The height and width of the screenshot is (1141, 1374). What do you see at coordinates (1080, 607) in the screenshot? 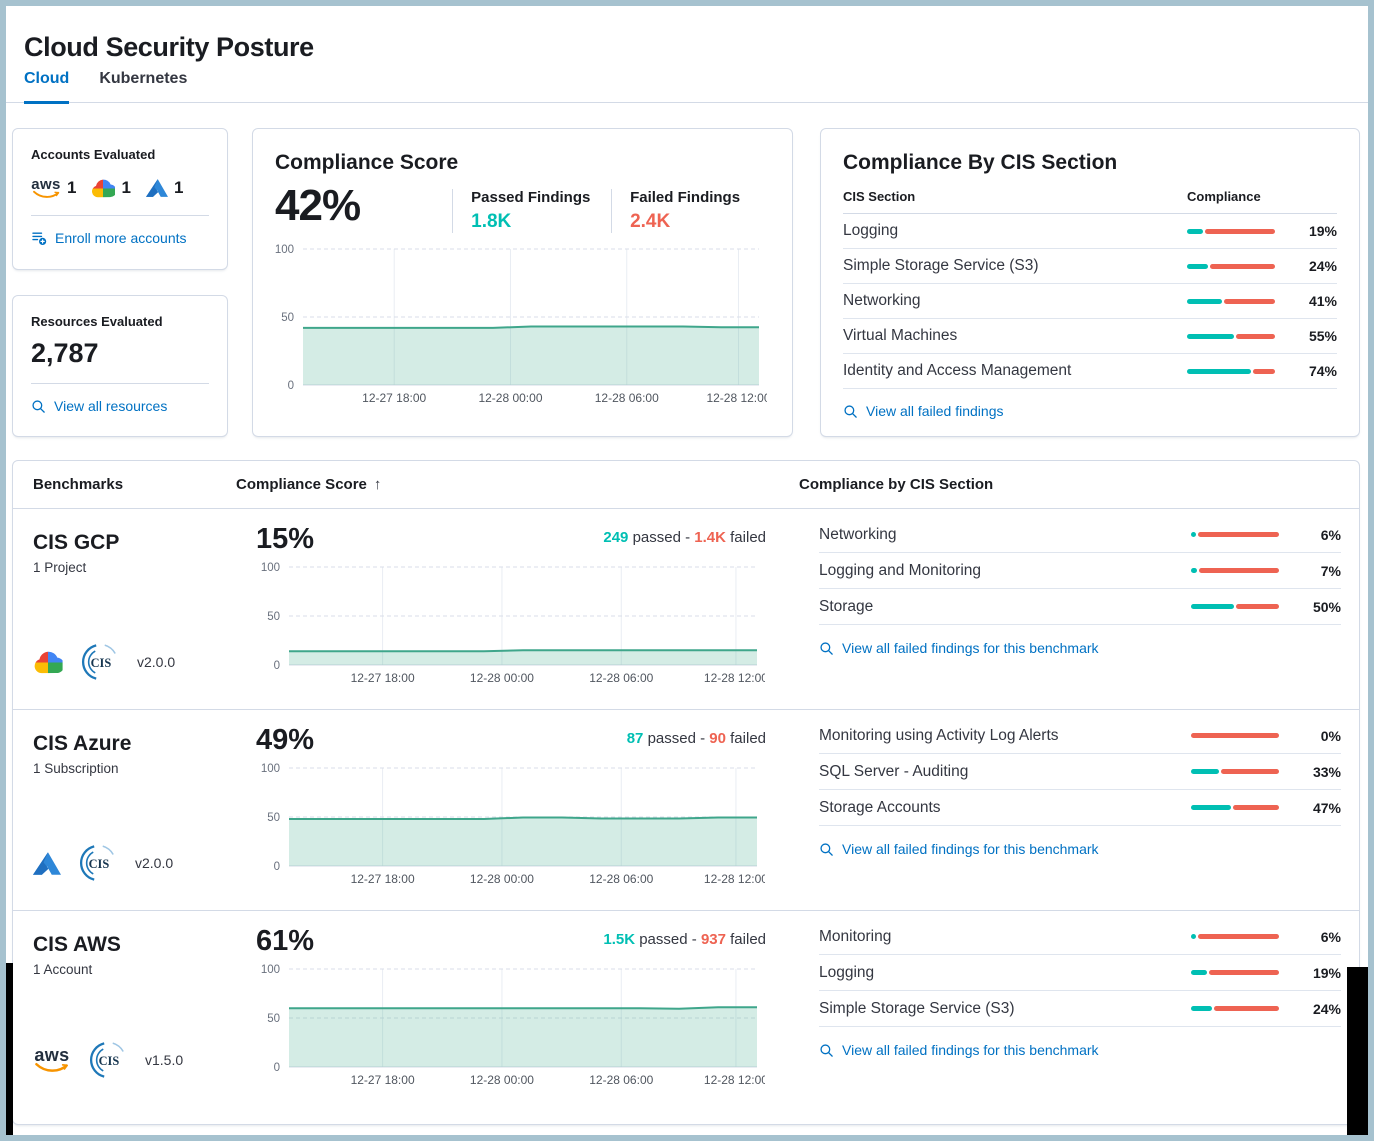
I see `table-row: Storage 50%` at bounding box center [1080, 607].